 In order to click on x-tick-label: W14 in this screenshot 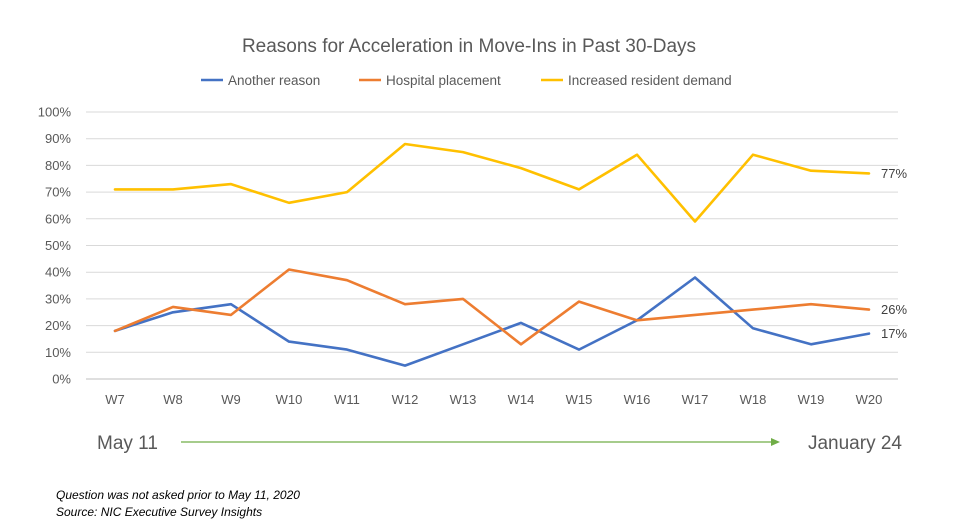, I will do `click(521, 399)`.